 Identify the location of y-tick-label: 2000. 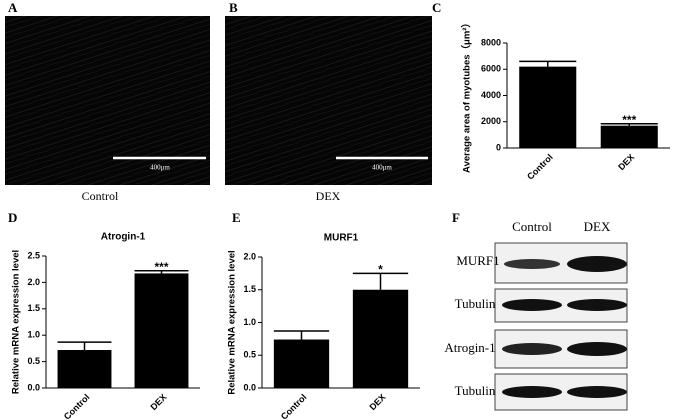
(491, 121).